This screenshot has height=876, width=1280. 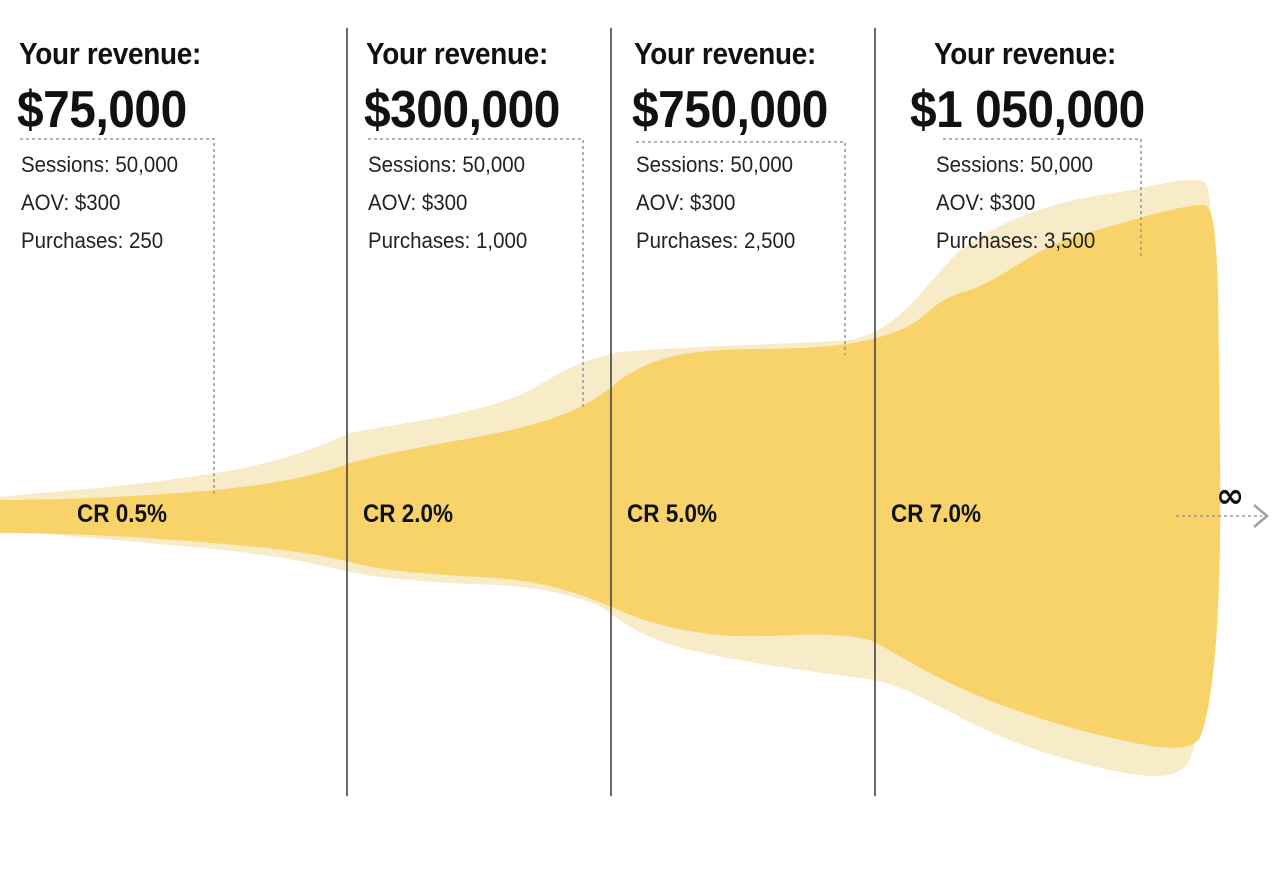 I want to click on chevron-right-arrow-icon, so click(x=1261, y=516).